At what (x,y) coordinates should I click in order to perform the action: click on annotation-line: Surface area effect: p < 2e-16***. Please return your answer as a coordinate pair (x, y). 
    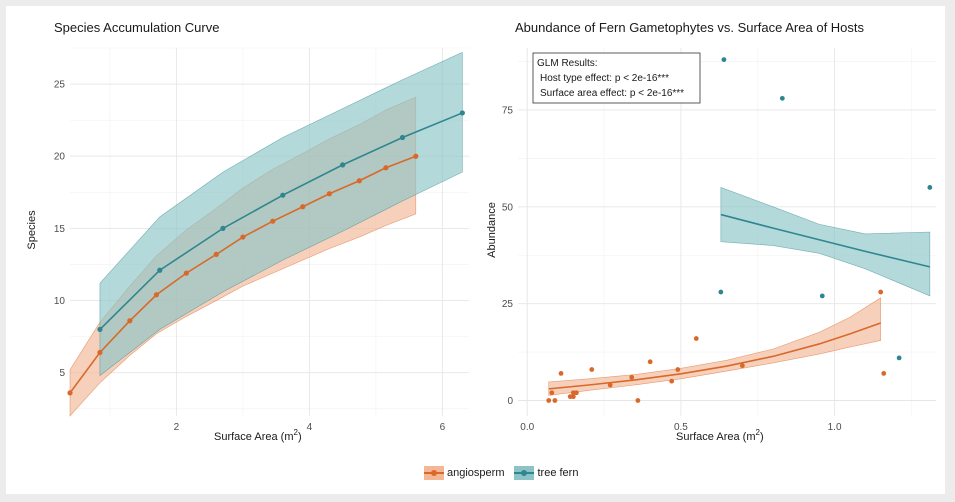
    Looking at the image, I should click on (612, 93).